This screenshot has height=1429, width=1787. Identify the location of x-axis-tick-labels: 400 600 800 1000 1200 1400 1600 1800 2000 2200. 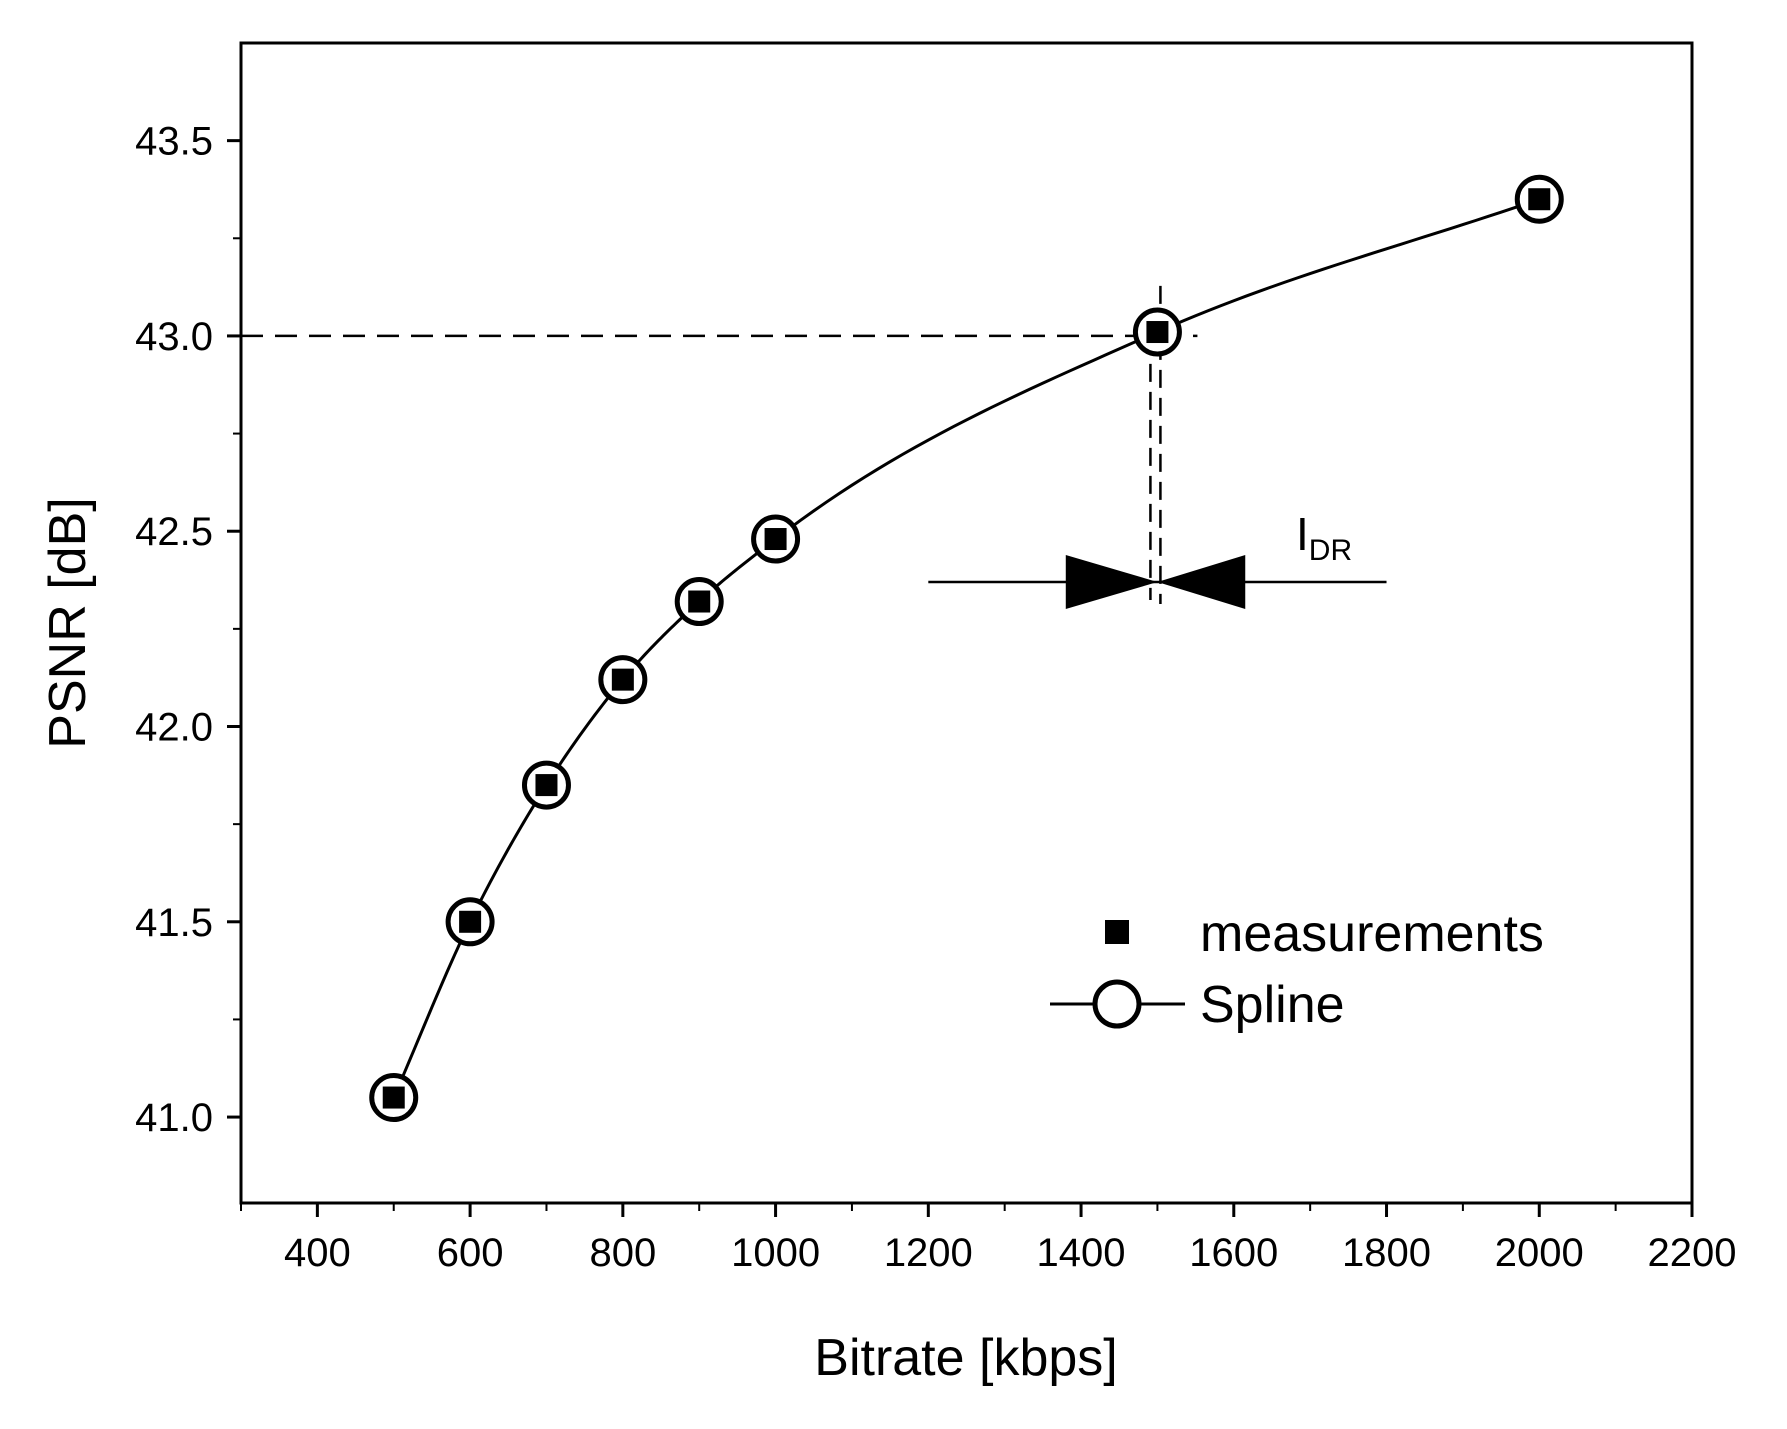
(1010, 1253).